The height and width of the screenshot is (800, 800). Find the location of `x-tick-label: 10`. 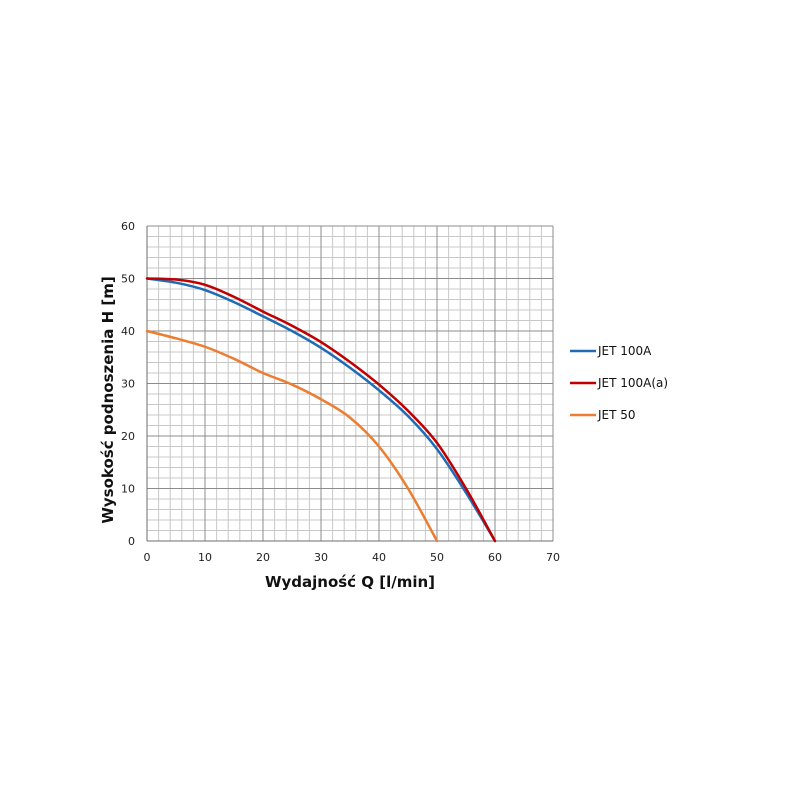

x-tick-label: 10 is located at coordinates (205, 557).